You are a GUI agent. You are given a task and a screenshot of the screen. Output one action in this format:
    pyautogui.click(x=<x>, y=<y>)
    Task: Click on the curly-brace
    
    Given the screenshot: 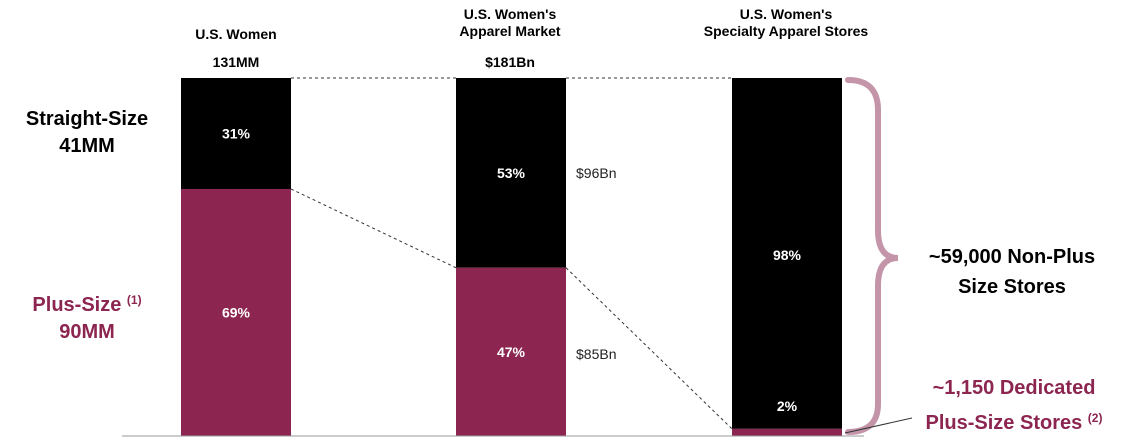 What is the action you would take?
    pyautogui.click(x=872, y=256)
    